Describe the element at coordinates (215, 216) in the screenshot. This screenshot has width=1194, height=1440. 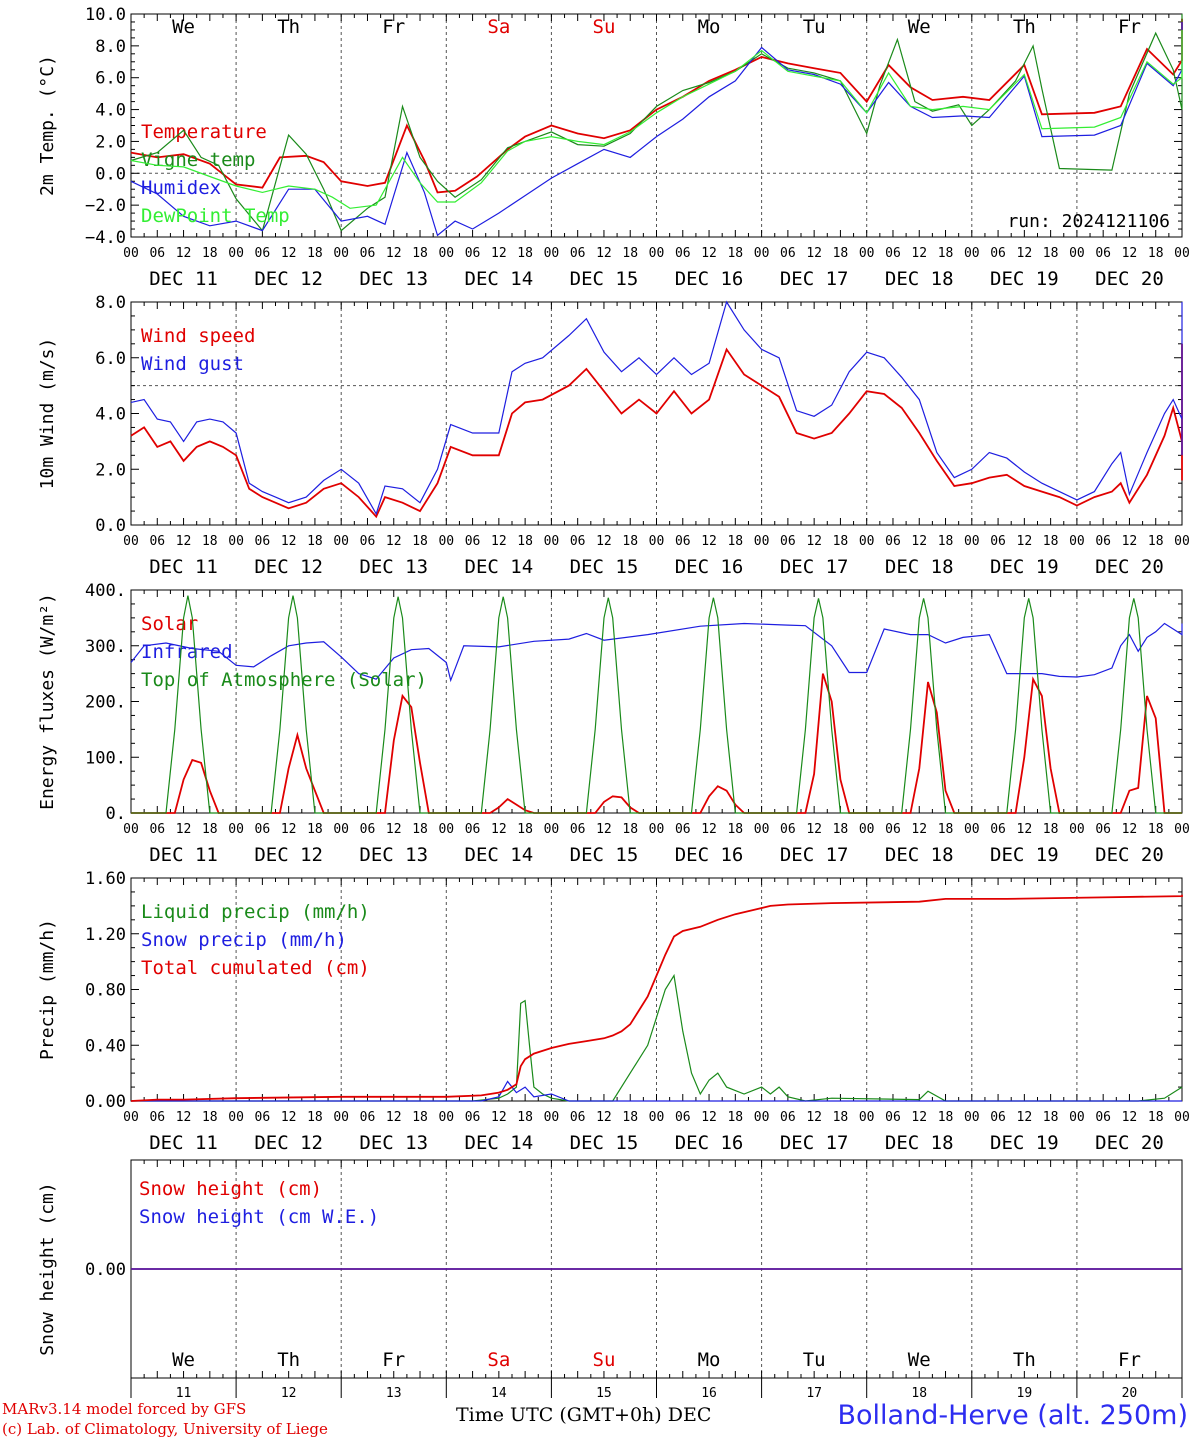
I see `legend-entry: DewPoint Temp` at that location.